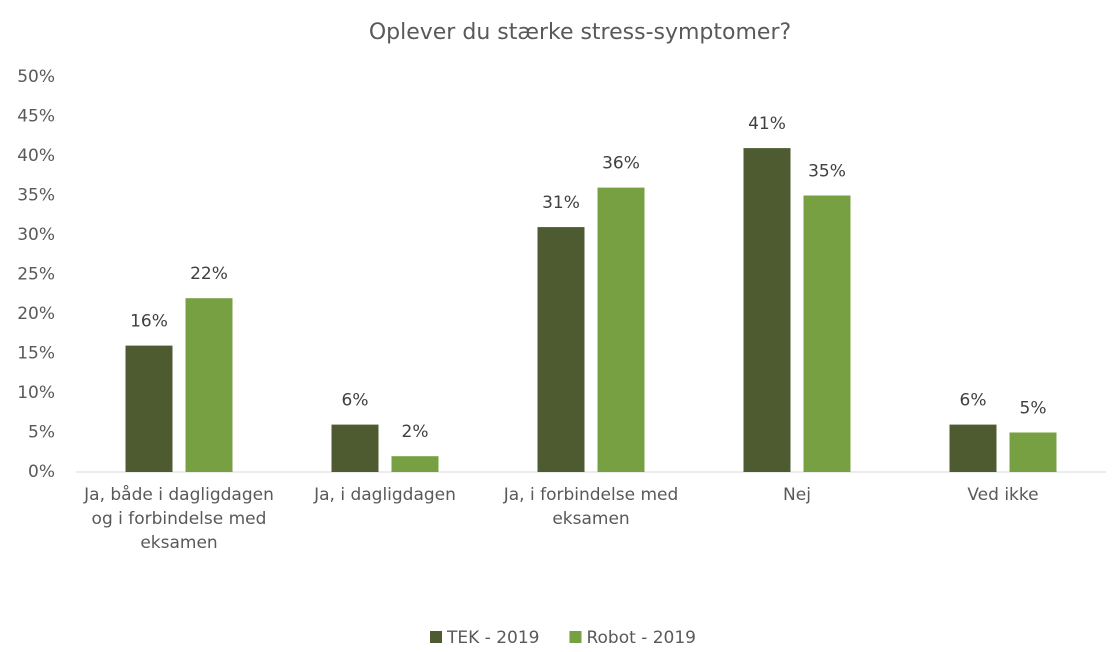 The image size is (1114, 652). I want to click on y-tick-label: 5%, so click(41, 433).